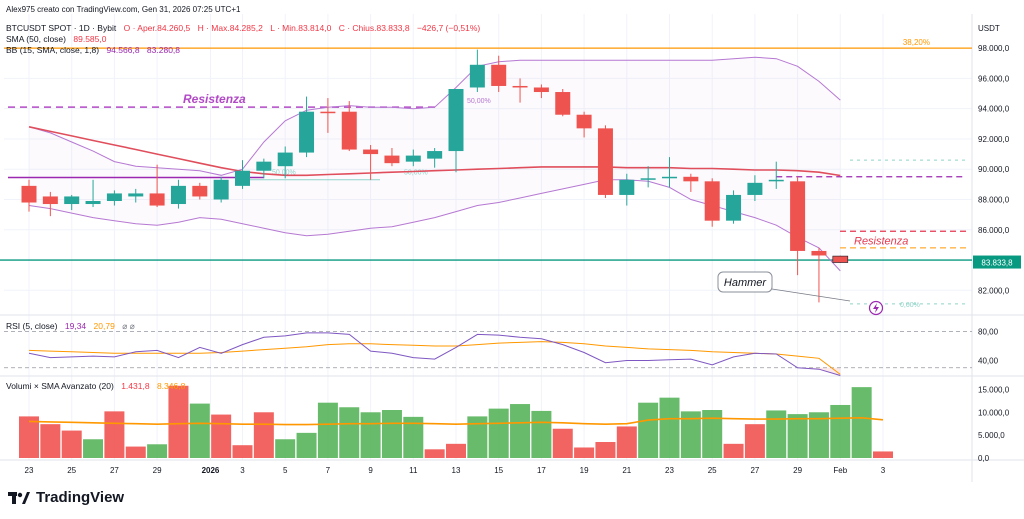 This screenshot has width=1024, height=519. What do you see at coordinates (991, 435) in the screenshot?
I see `volume-tick-label: 5.000,0` at bounding box center [991, 435].